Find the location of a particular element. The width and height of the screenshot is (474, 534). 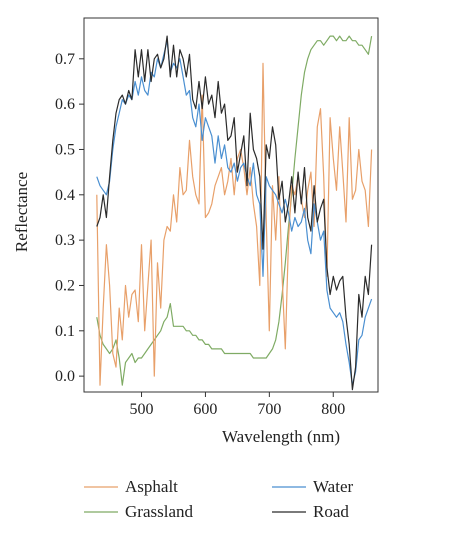

y-tick-label: 0.6 is located at coordinates (65, 104).